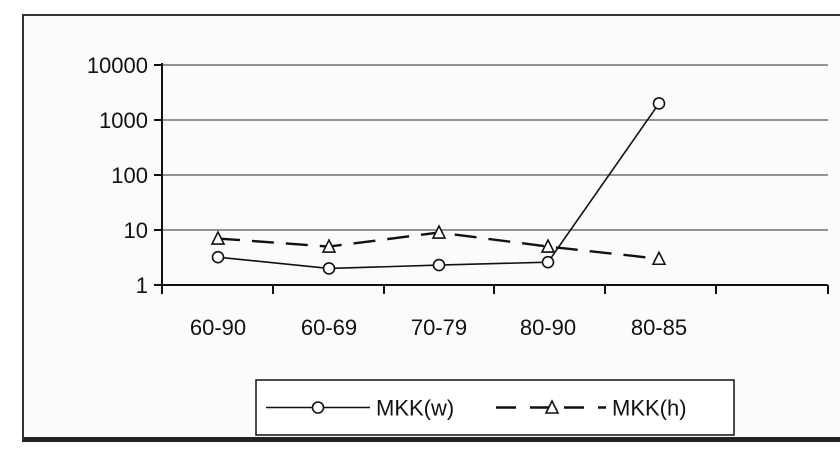 This screenshot has height=453, width=840. What do you see at coordinates (649, 408) in the screenshot?
I see `legend-label-h: MKK(h)` at bounding box center [649, 408].